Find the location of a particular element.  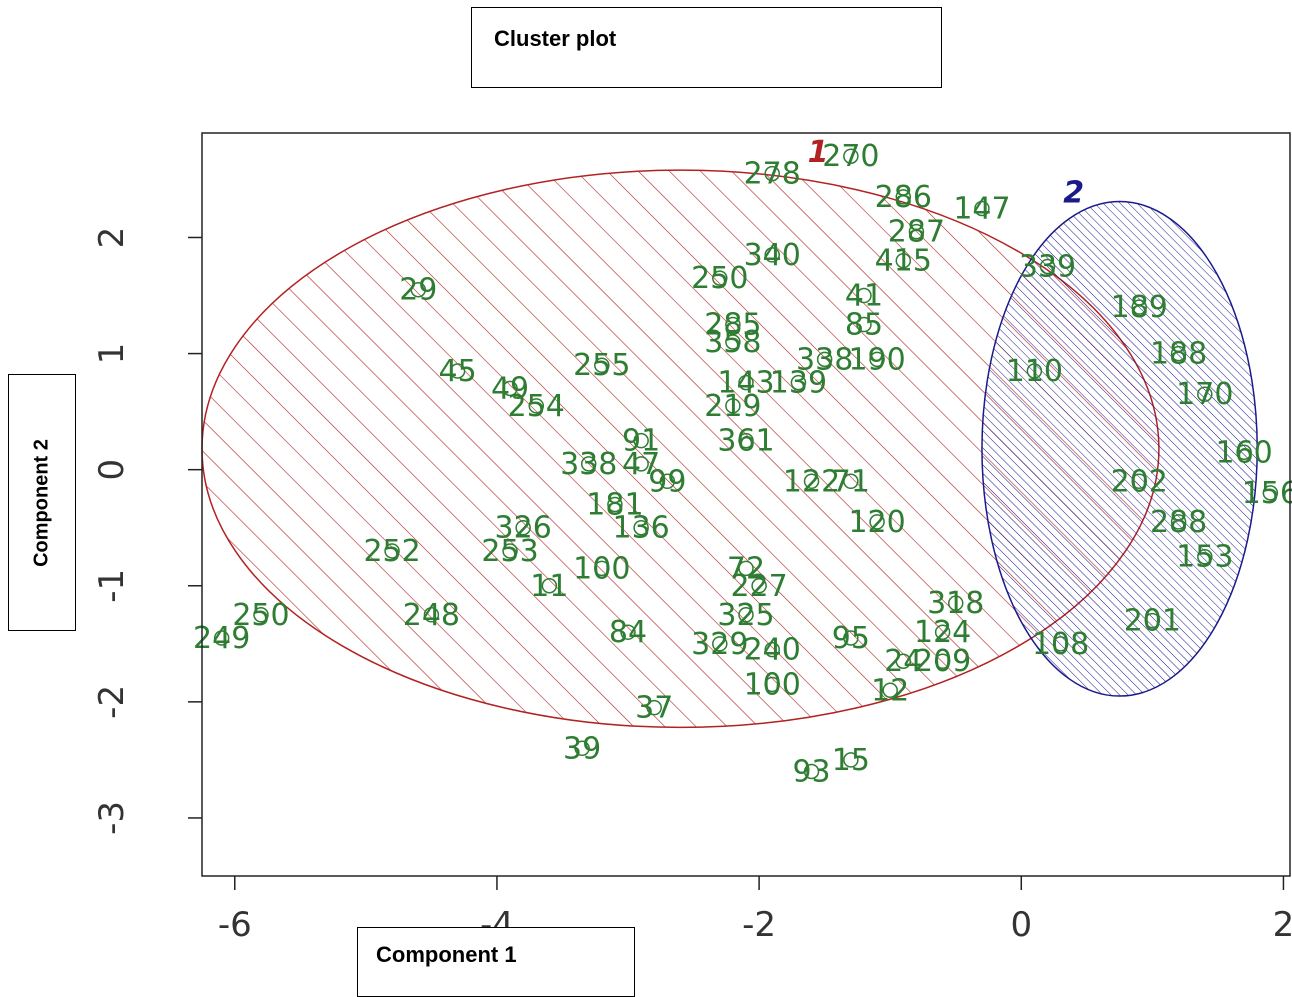

data-point-label: 252 is located at coordinates (391, 551).